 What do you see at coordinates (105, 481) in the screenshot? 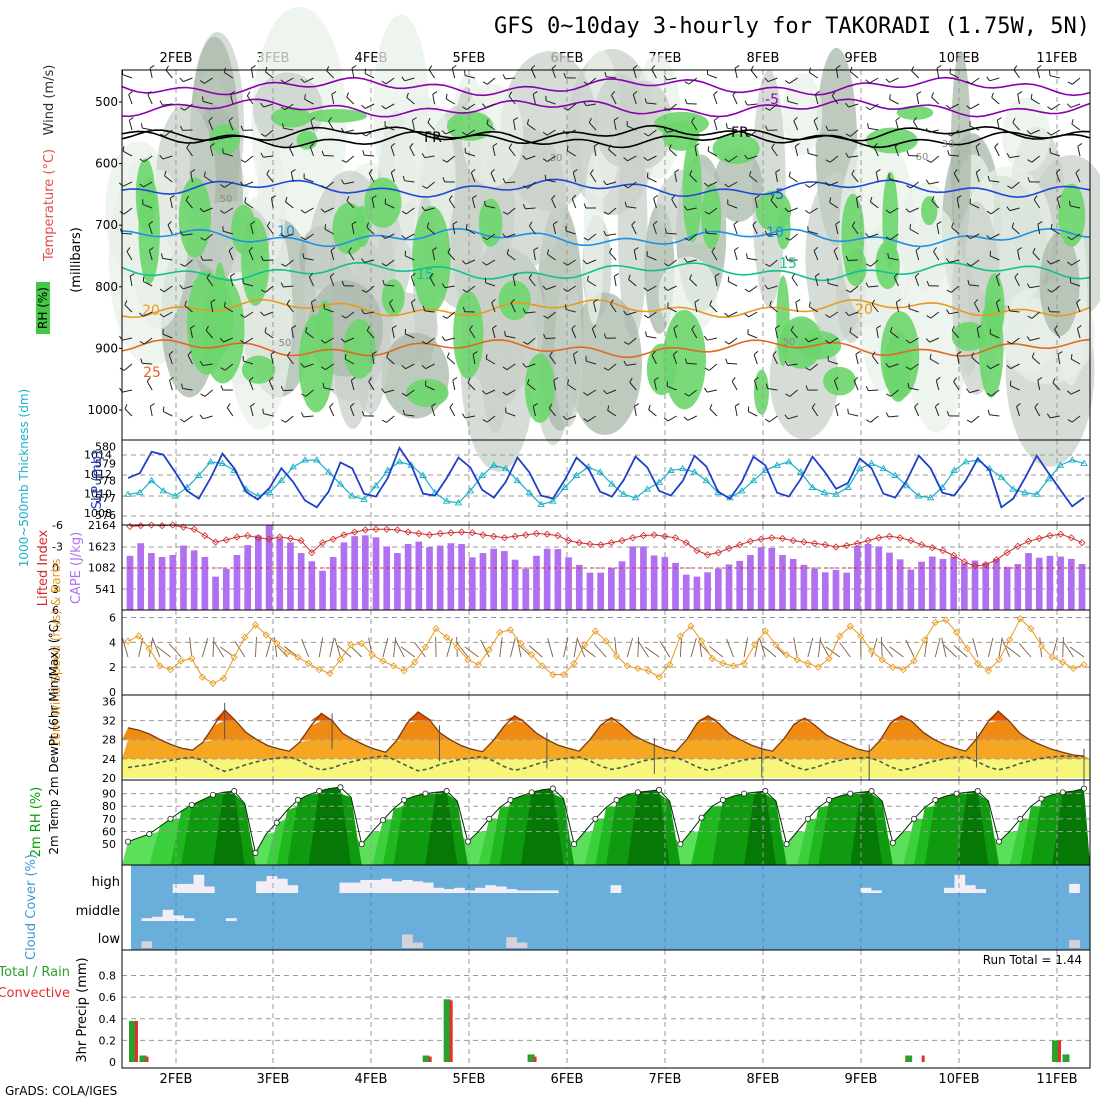
I see `thickness-tick-label: 578` at bounding box center [105, 481].